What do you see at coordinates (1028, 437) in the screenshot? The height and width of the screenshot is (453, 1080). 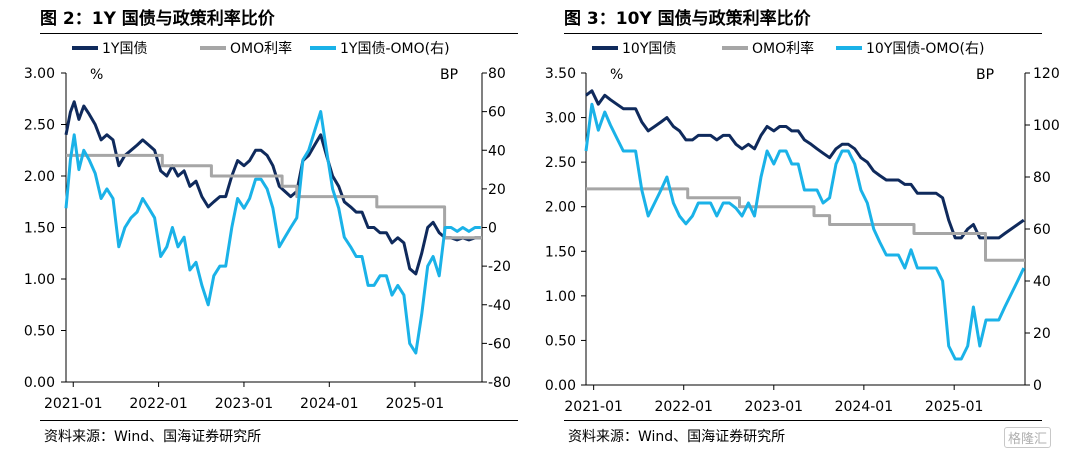 I see `watermark-logo: 格隆汇` at bounding box center [1028, 437].